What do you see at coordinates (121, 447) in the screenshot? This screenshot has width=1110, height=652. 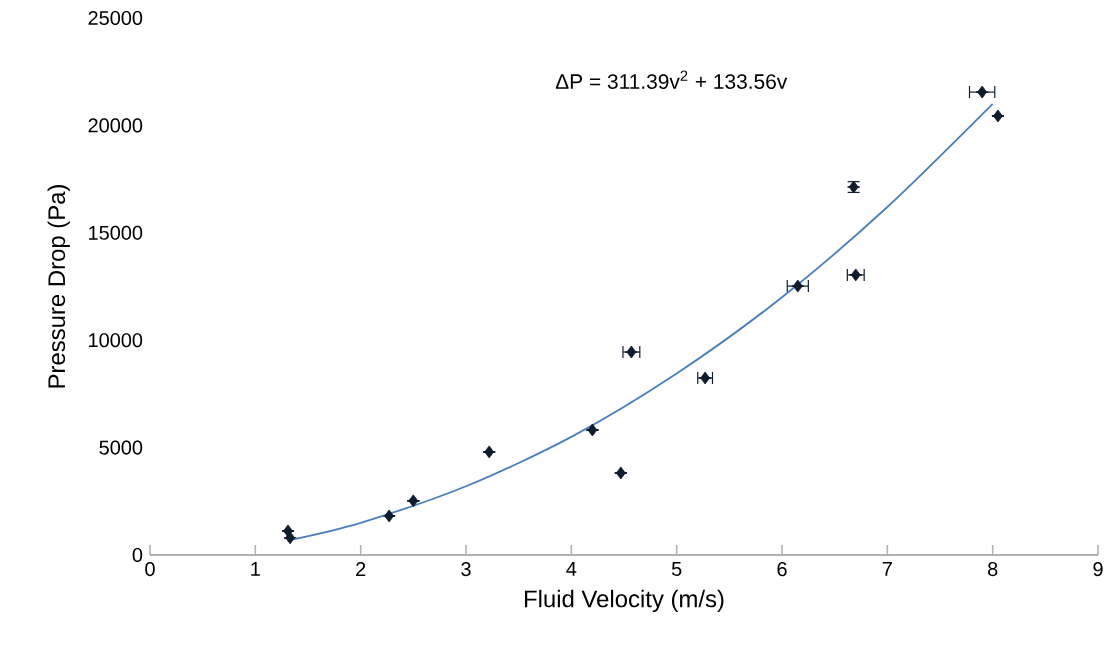 I see `y-tick-label: 5000` at bounding box center [121, 447].